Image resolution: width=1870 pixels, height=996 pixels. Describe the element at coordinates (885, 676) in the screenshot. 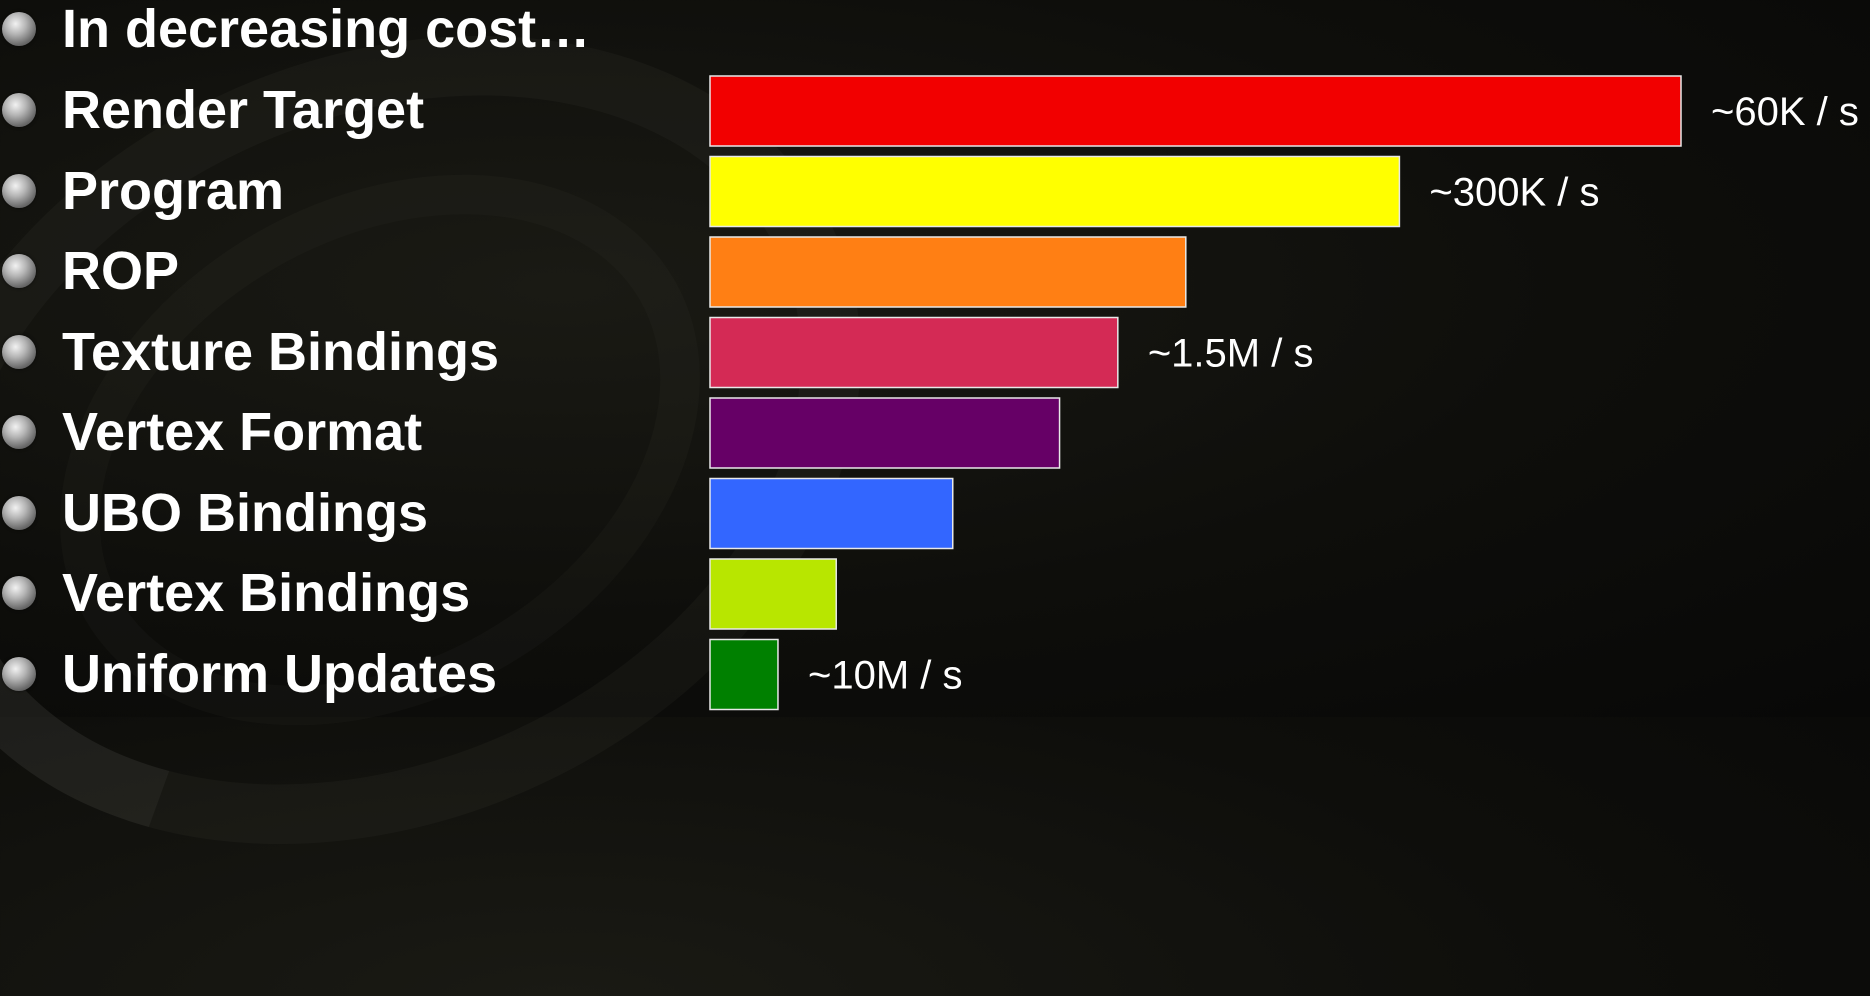

I see `rate-annotation: ~10M / s` at that location.